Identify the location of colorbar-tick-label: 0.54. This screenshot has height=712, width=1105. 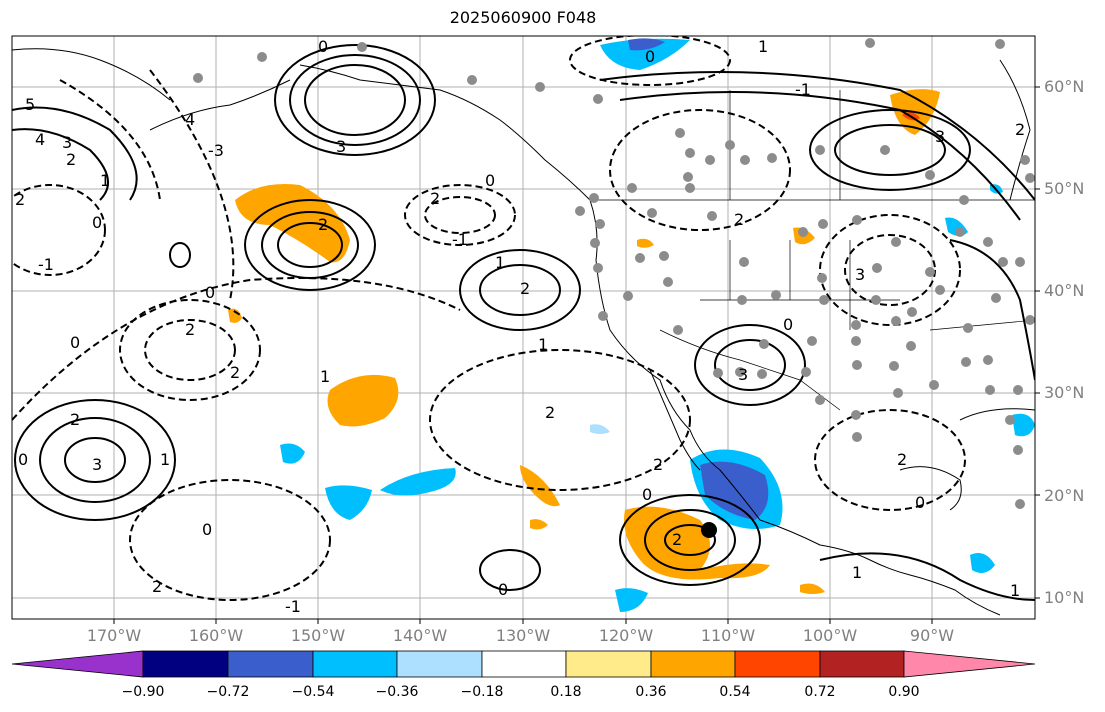
(735, 692).